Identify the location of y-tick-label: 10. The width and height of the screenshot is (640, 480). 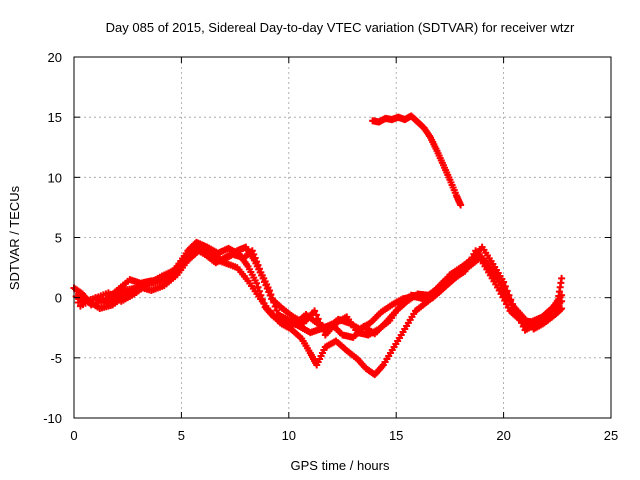
(55, 177).